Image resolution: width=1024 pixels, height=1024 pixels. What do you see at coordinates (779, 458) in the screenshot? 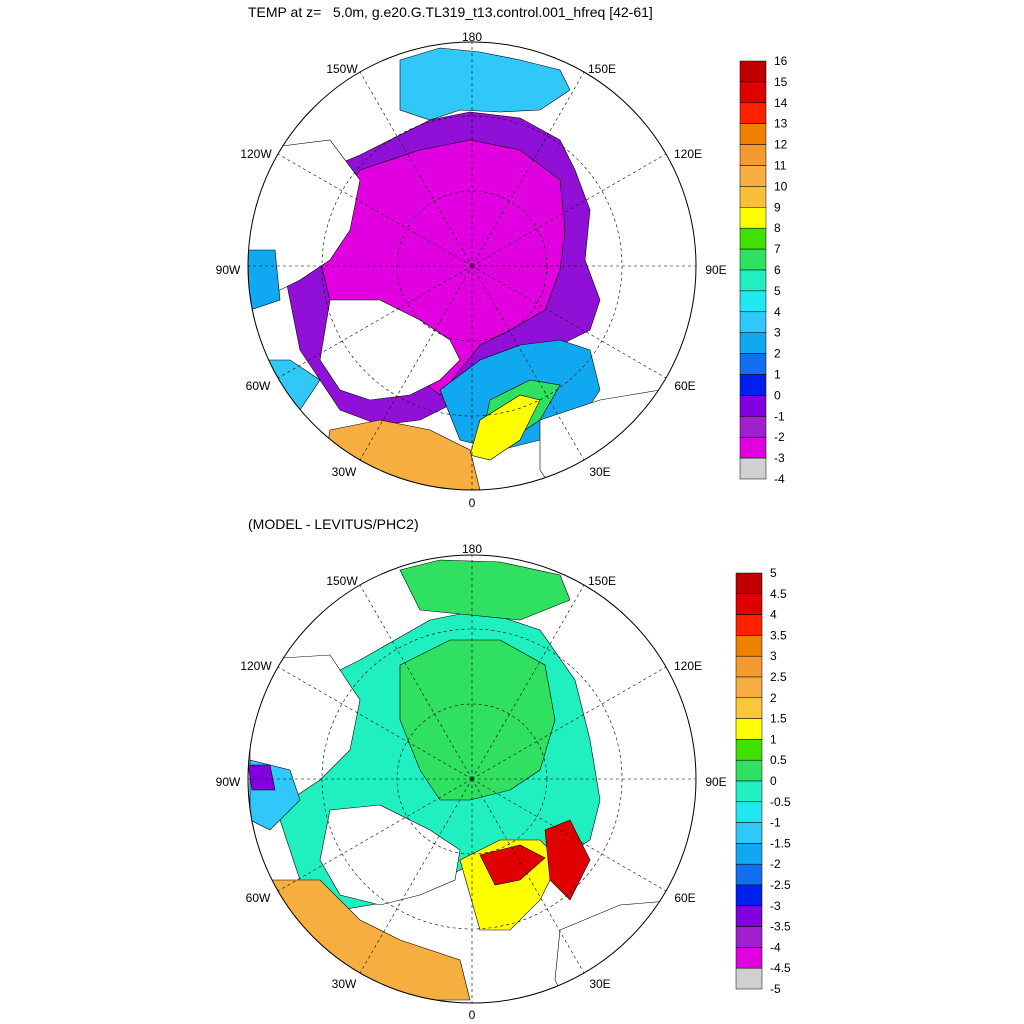
I see `colorbar-tick-label: -3` at bounding box center [779, 458].